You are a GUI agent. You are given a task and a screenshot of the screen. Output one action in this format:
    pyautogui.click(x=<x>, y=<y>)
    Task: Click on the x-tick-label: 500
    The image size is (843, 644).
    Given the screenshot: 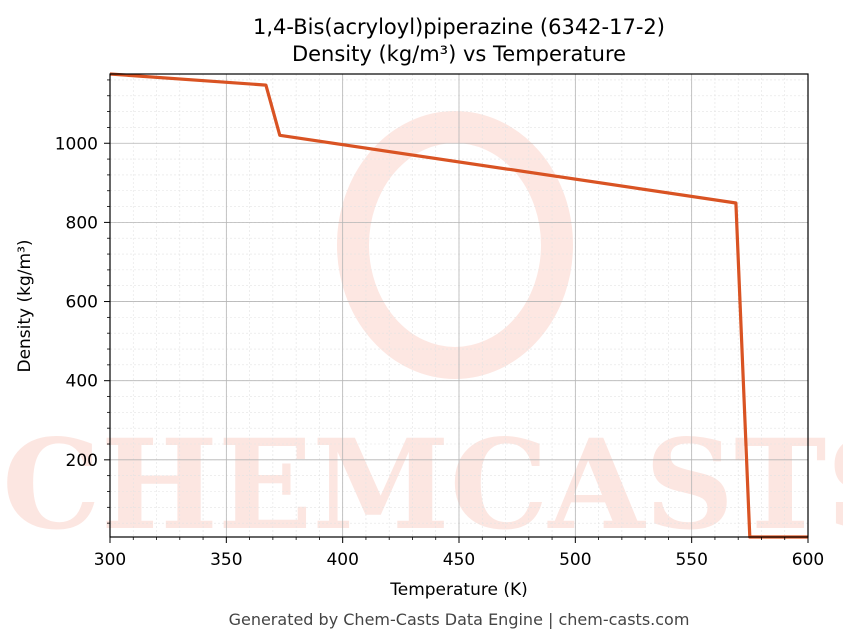 What is the action you would take?
    pyautogui.click(x=575, y=560)
    